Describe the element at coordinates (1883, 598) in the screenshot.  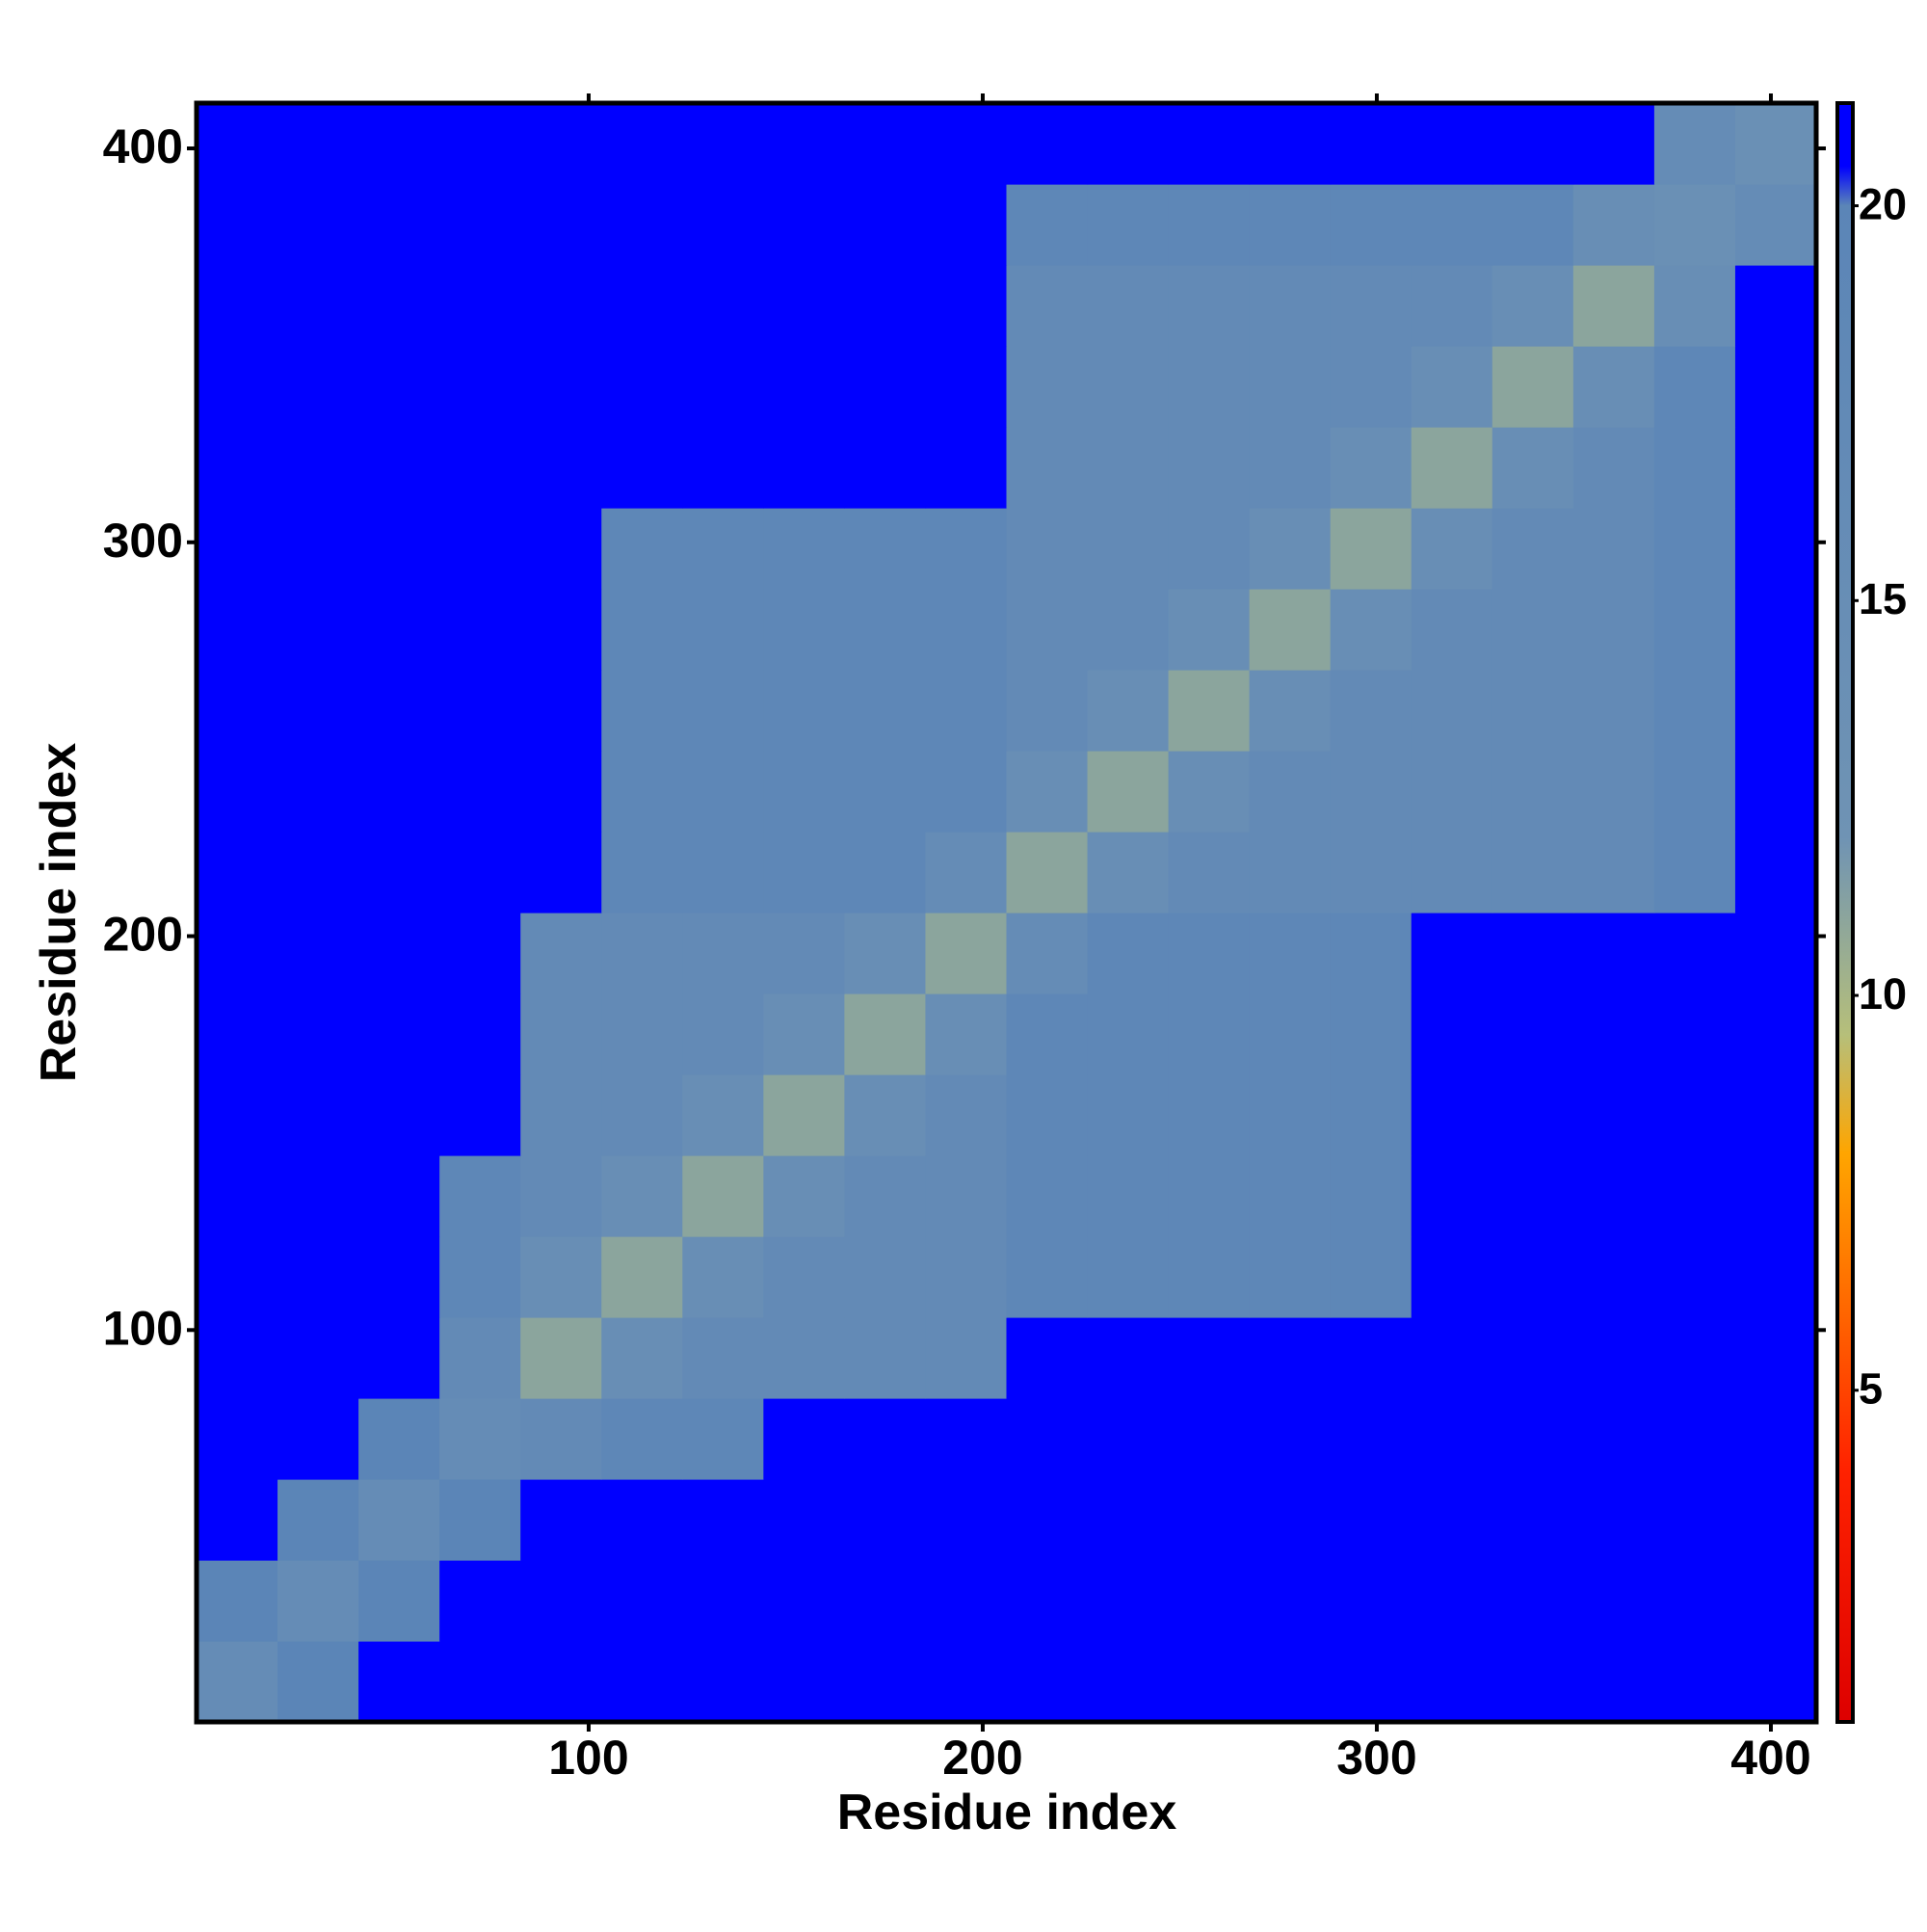
I see `colorbar-tick-label: 15` at that location.